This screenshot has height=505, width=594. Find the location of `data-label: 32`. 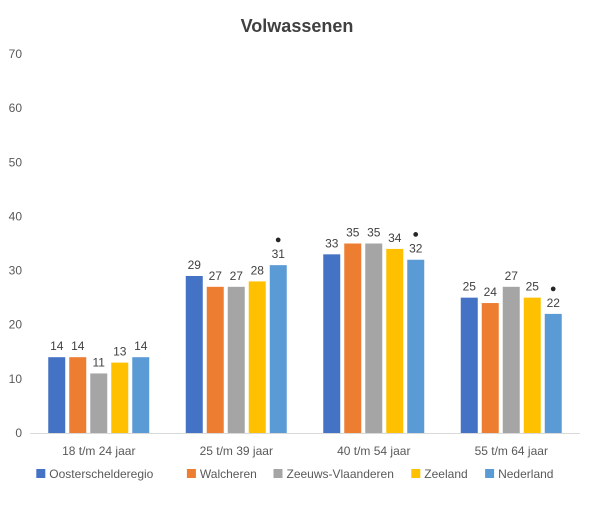

data-label: 32 is located at coordinates (416, 249).